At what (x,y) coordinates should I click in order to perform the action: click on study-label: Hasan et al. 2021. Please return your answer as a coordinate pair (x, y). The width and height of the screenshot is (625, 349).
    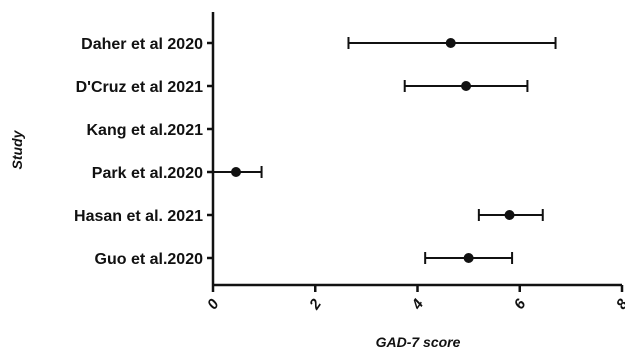
    Looking at the image, I should click on (138, 216).